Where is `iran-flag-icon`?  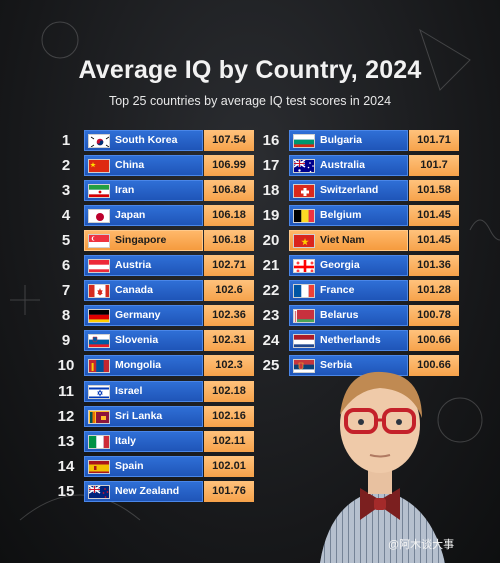
iran-flag-icon is located at coordinates (99, 191).